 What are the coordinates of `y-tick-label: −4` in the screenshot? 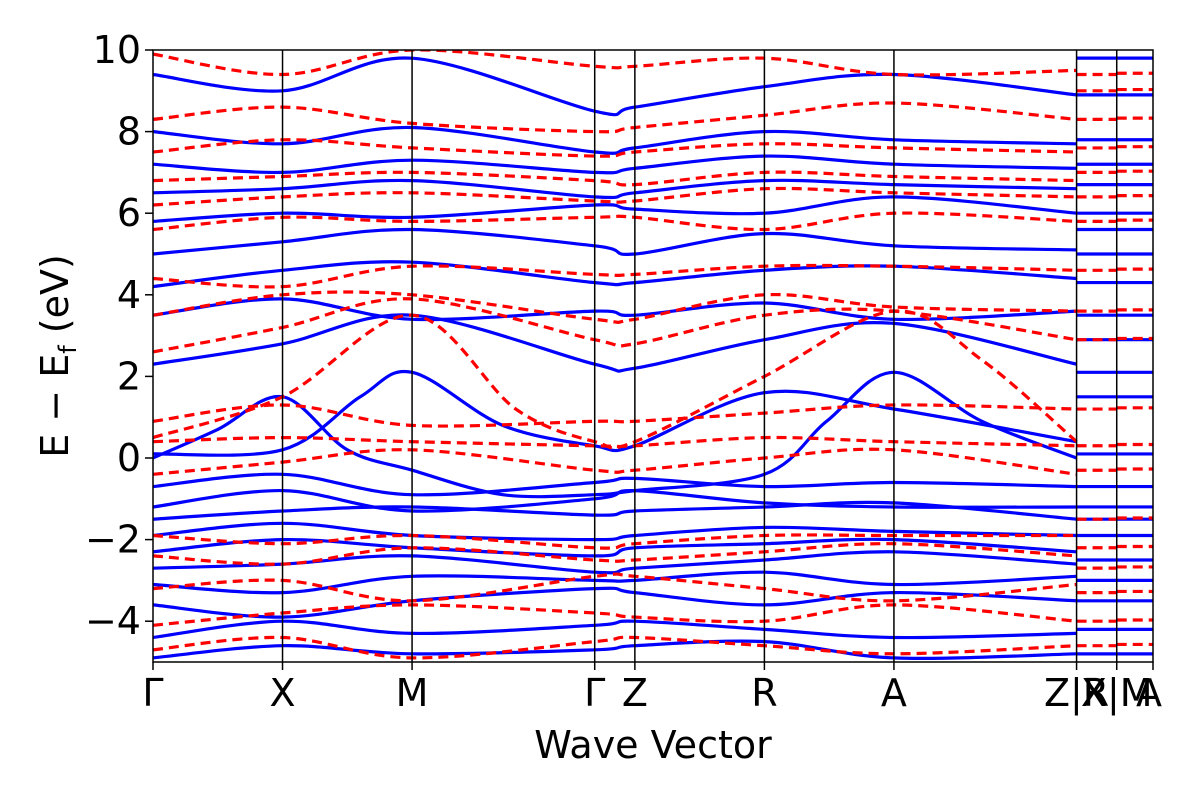 It's located at (113, 621).